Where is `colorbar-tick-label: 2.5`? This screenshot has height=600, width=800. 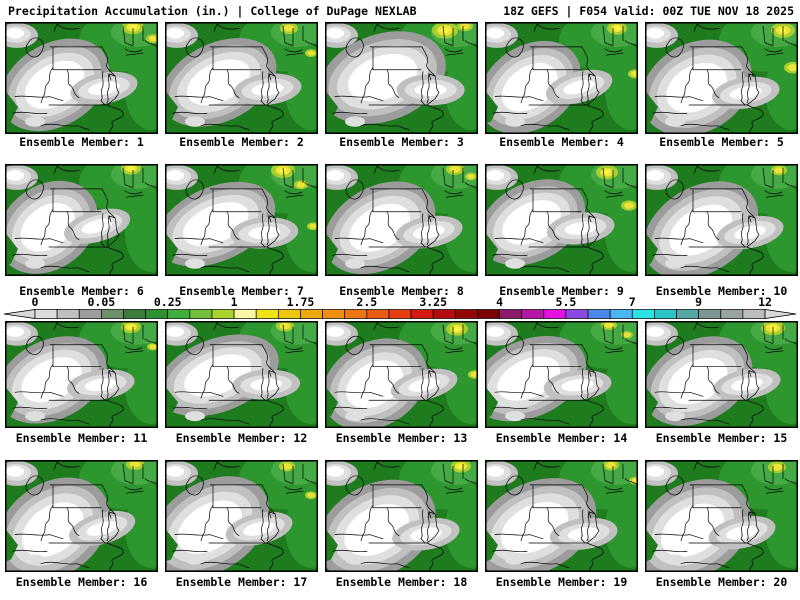
colorbar-tick-label: 2.5 is located at coordinates (367, 302).